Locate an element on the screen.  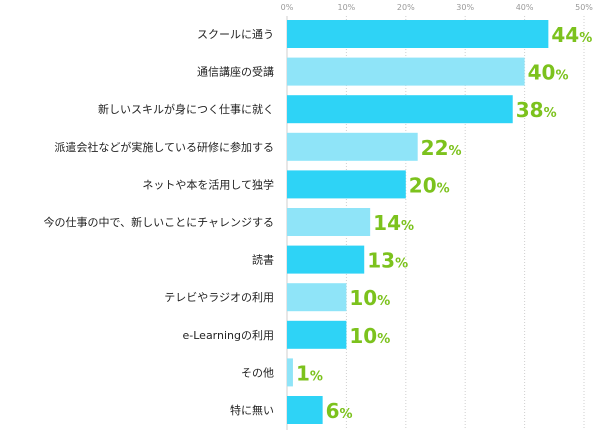
x-tick-label: 0% is located at coordinates (287, 7).